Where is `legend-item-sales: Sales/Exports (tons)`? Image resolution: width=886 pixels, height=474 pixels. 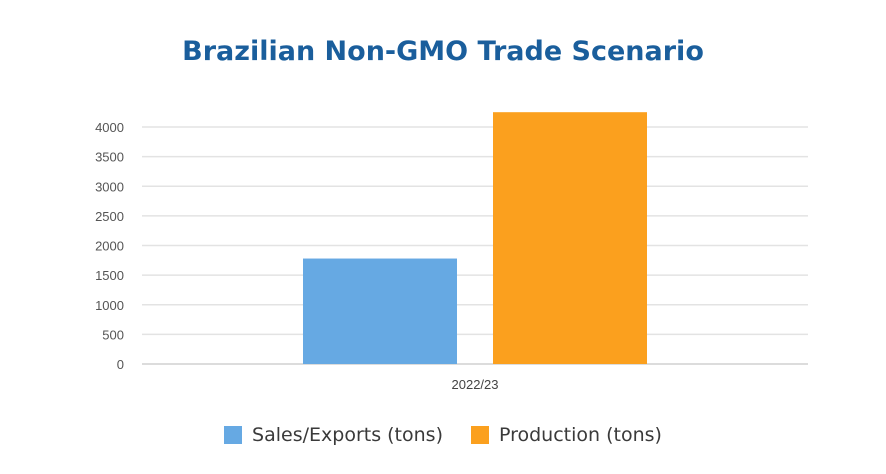
legend-item-sales: Sales/Exports (tons) is located at coordinates (333, 435).